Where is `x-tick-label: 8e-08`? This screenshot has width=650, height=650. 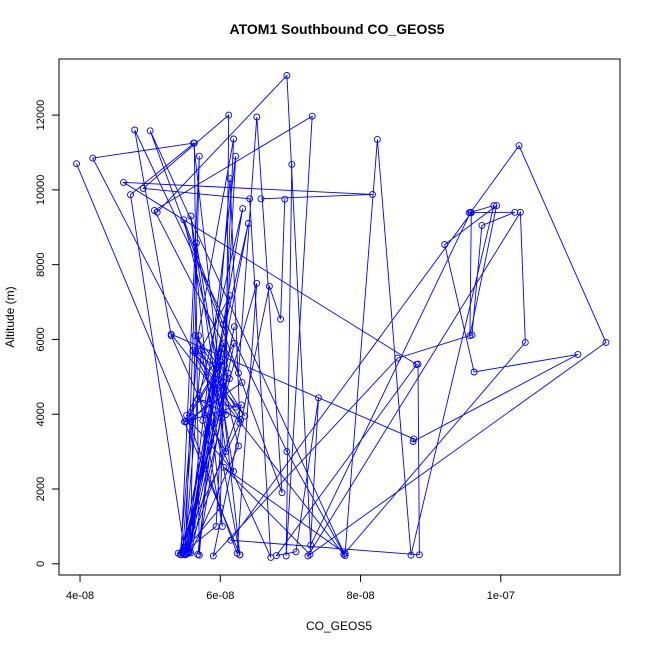
x-tick-label: 8e-08 is located at coordinates (360, 596).